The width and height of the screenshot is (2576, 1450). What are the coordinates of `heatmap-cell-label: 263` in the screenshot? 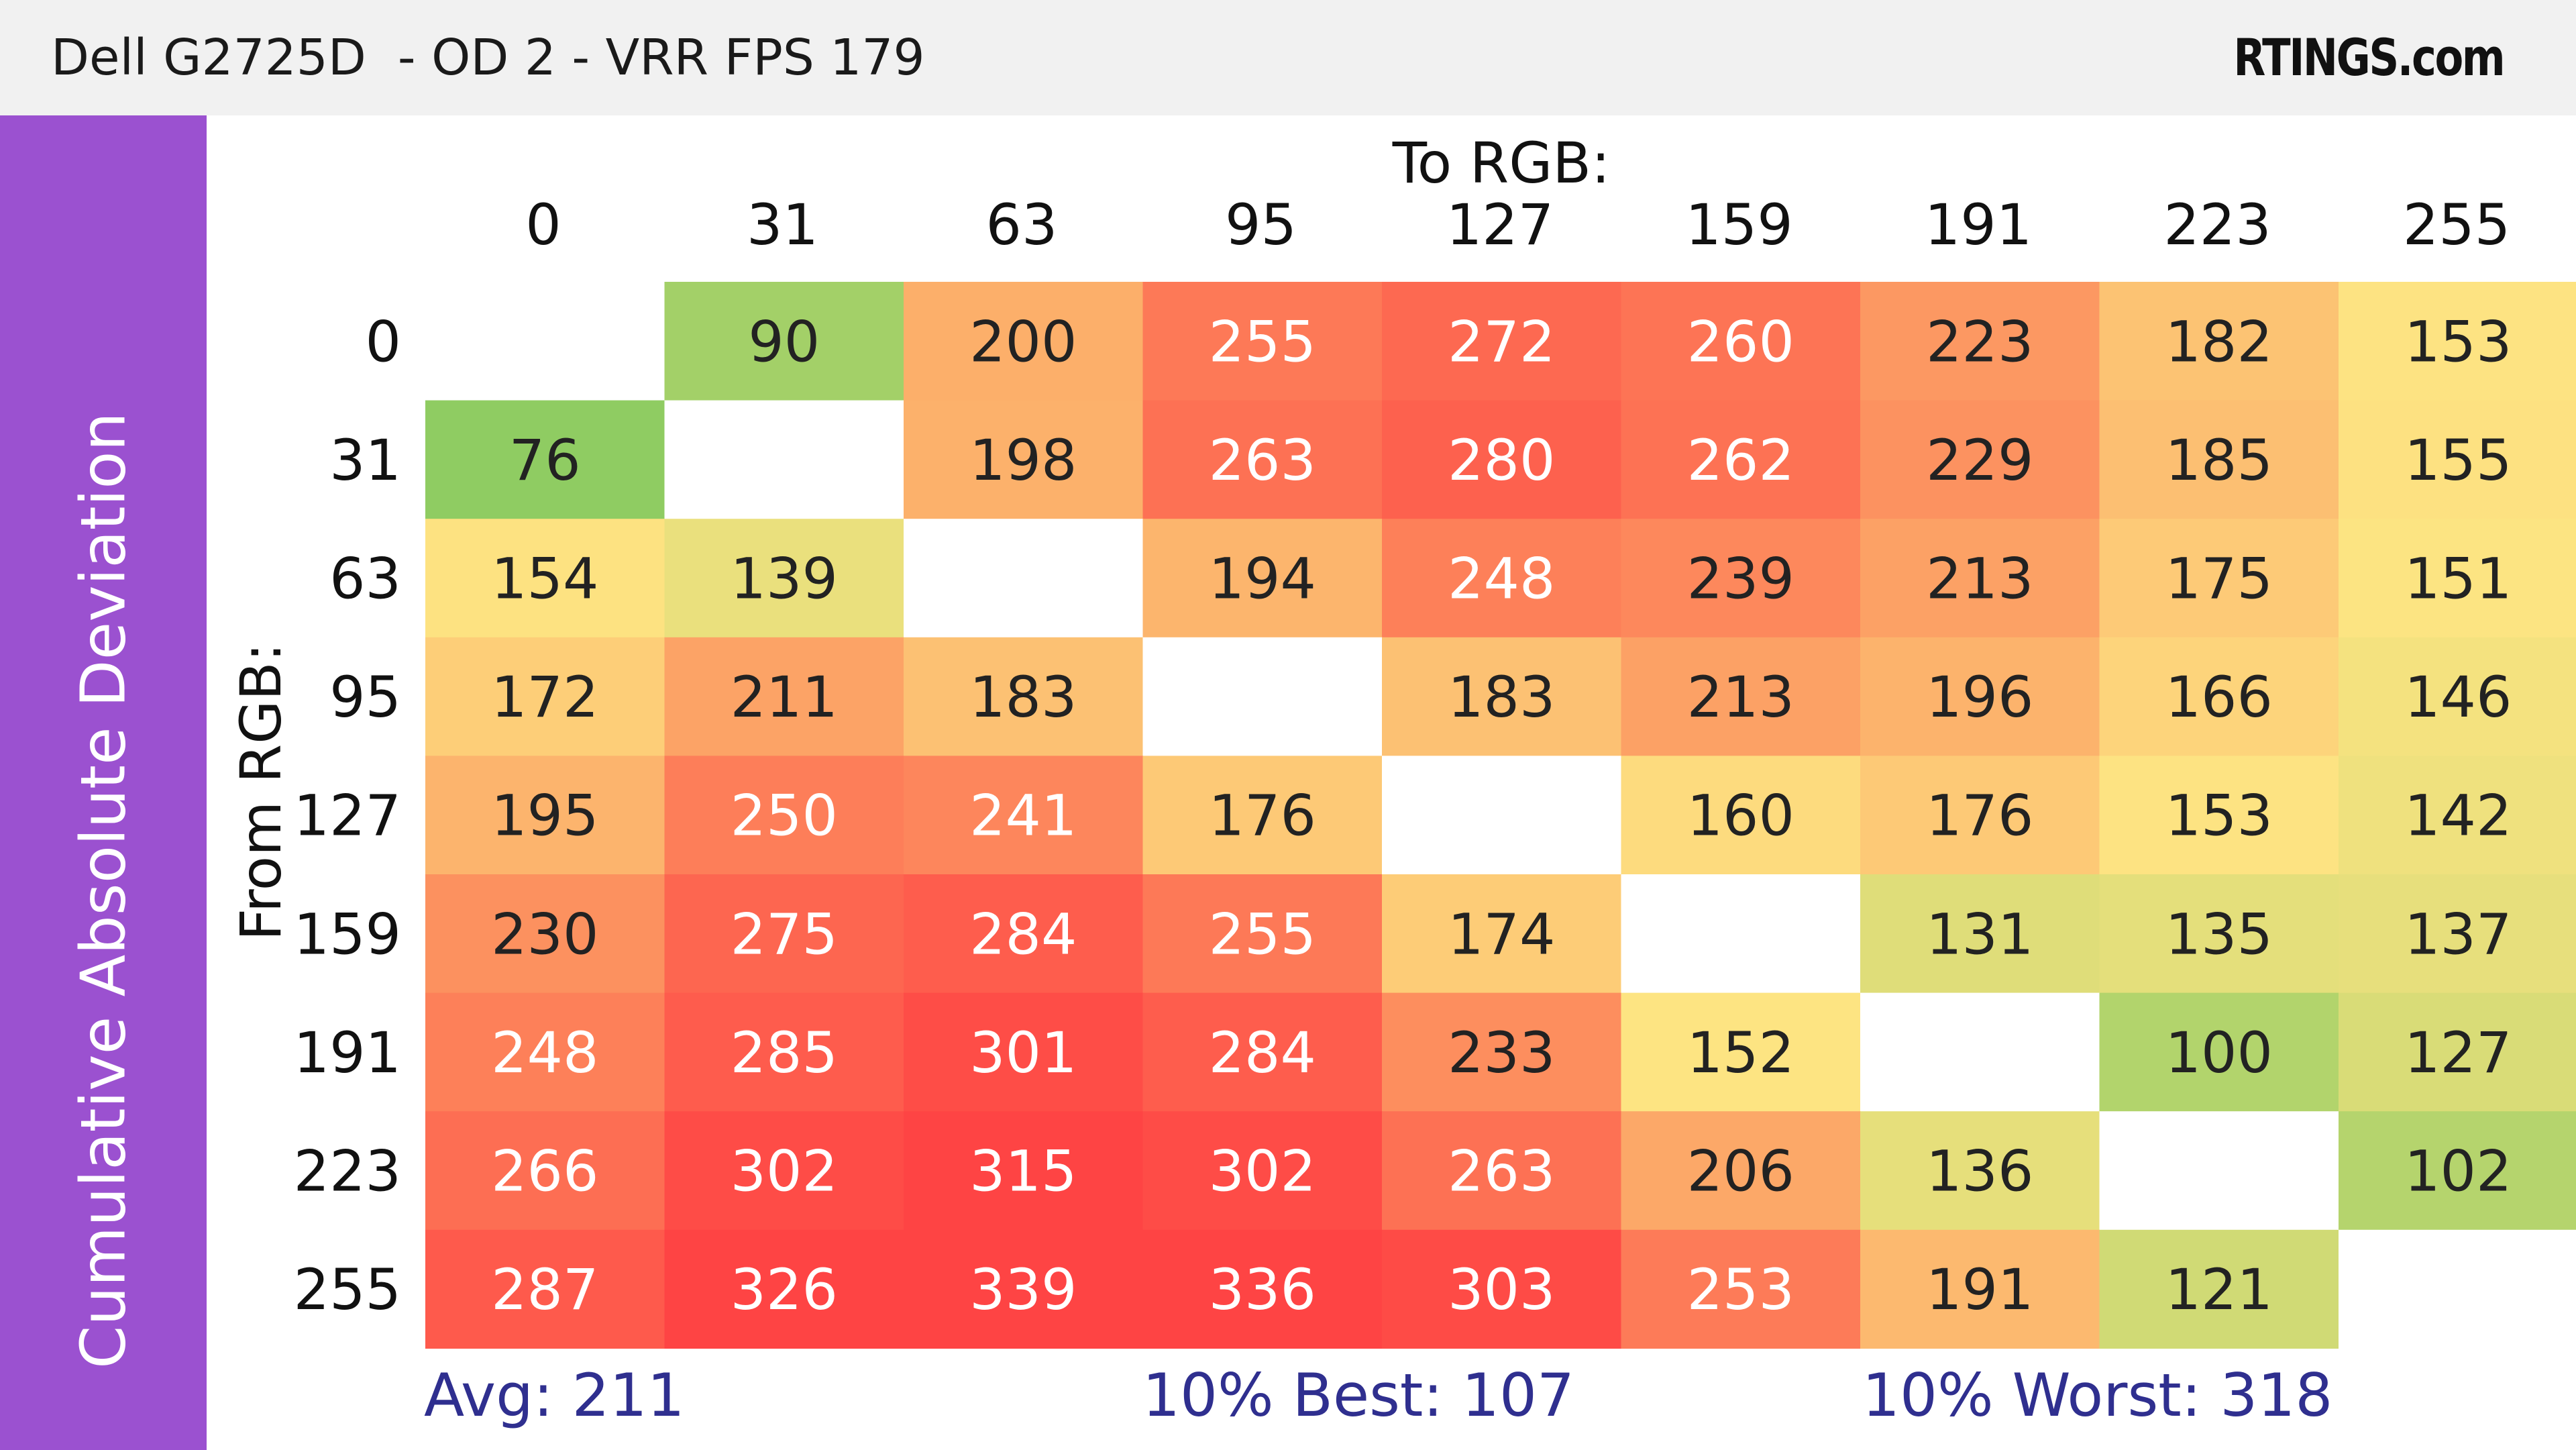 It's located at (1262, 460).